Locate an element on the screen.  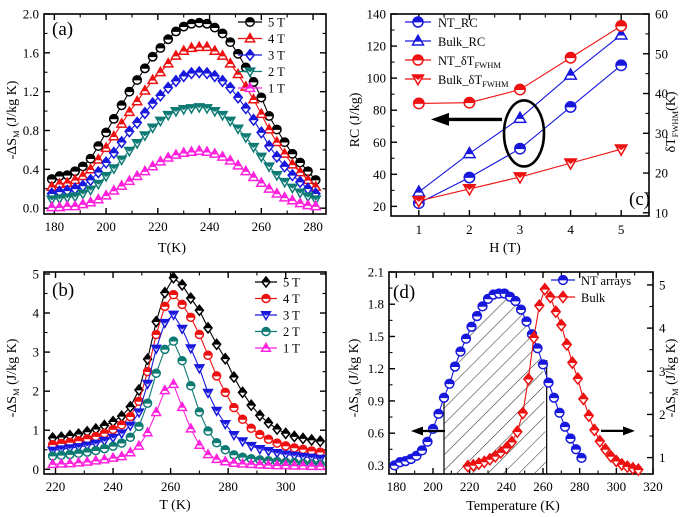
panel-c-yr-suffix: (K) is located at coordinates (671, 101).